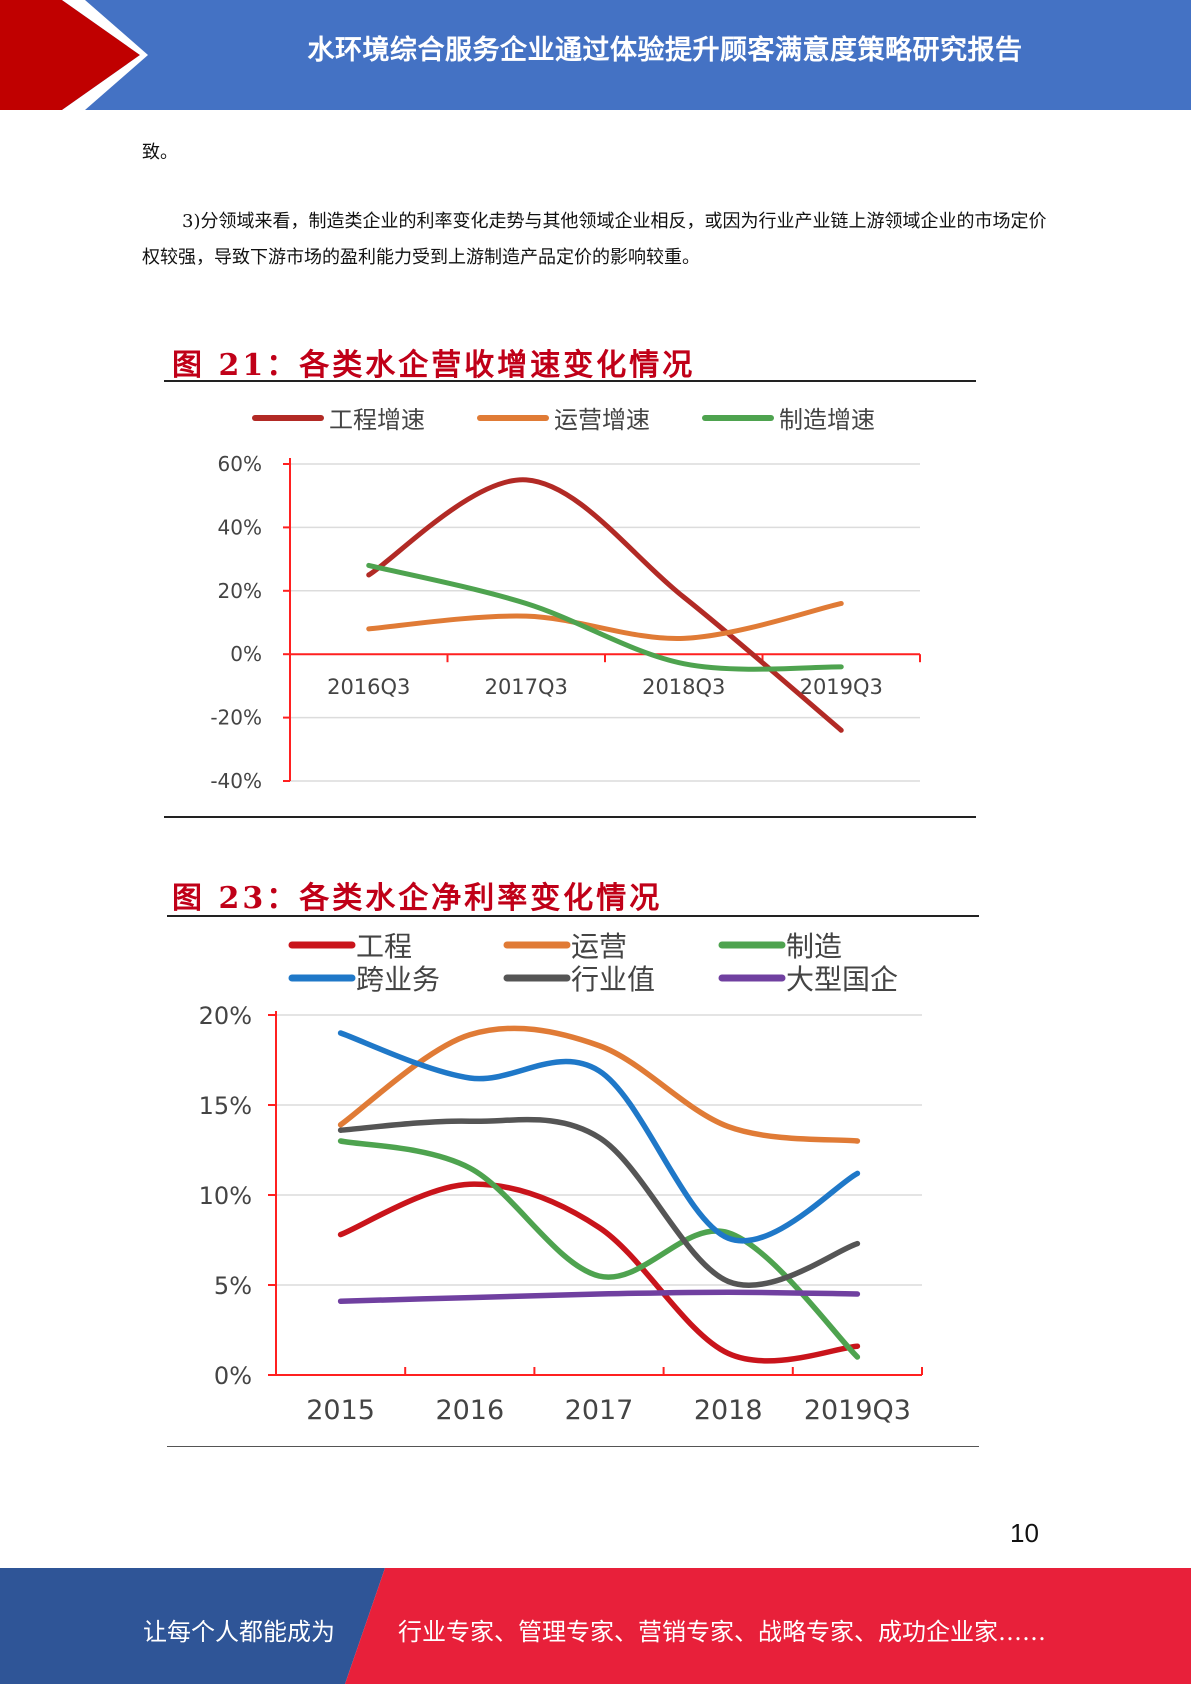 The image size is (1191, 1684). What do you see at coordinates (573, 1446) in the screenshot?
I see `chart-23-bottom-rule` at bounding box center [573, 1446].